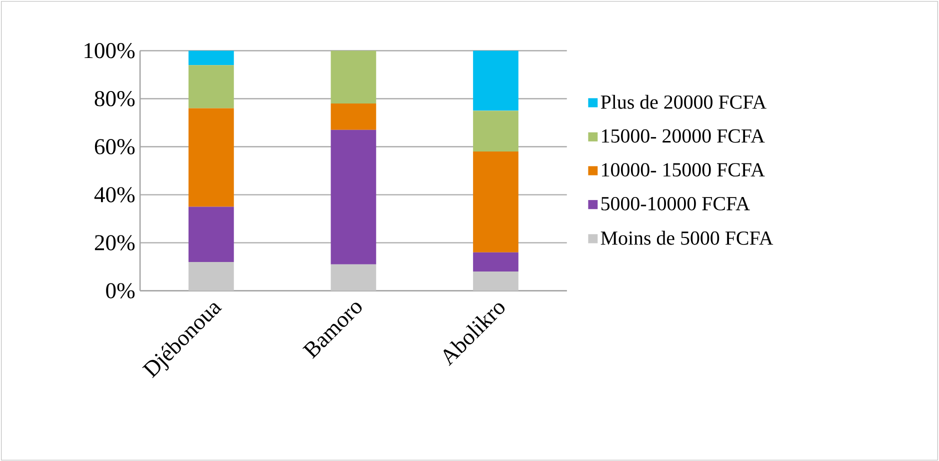  I want to click on y-tick-label: 40%, so click(114, 194).